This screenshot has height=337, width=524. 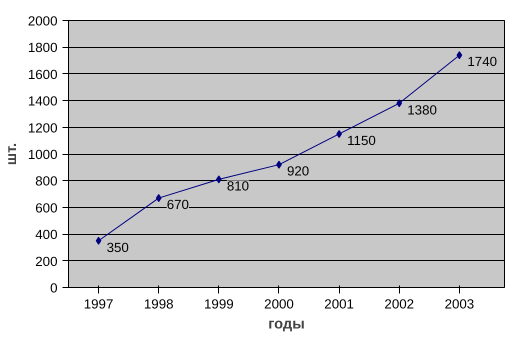 I want to click on y-tick-label: 0, so click(x=54, y=288).